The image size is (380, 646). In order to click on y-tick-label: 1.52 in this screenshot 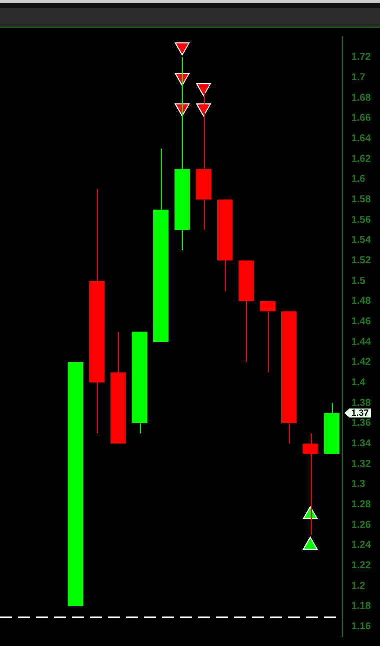, I will do `click(362, 260)`.